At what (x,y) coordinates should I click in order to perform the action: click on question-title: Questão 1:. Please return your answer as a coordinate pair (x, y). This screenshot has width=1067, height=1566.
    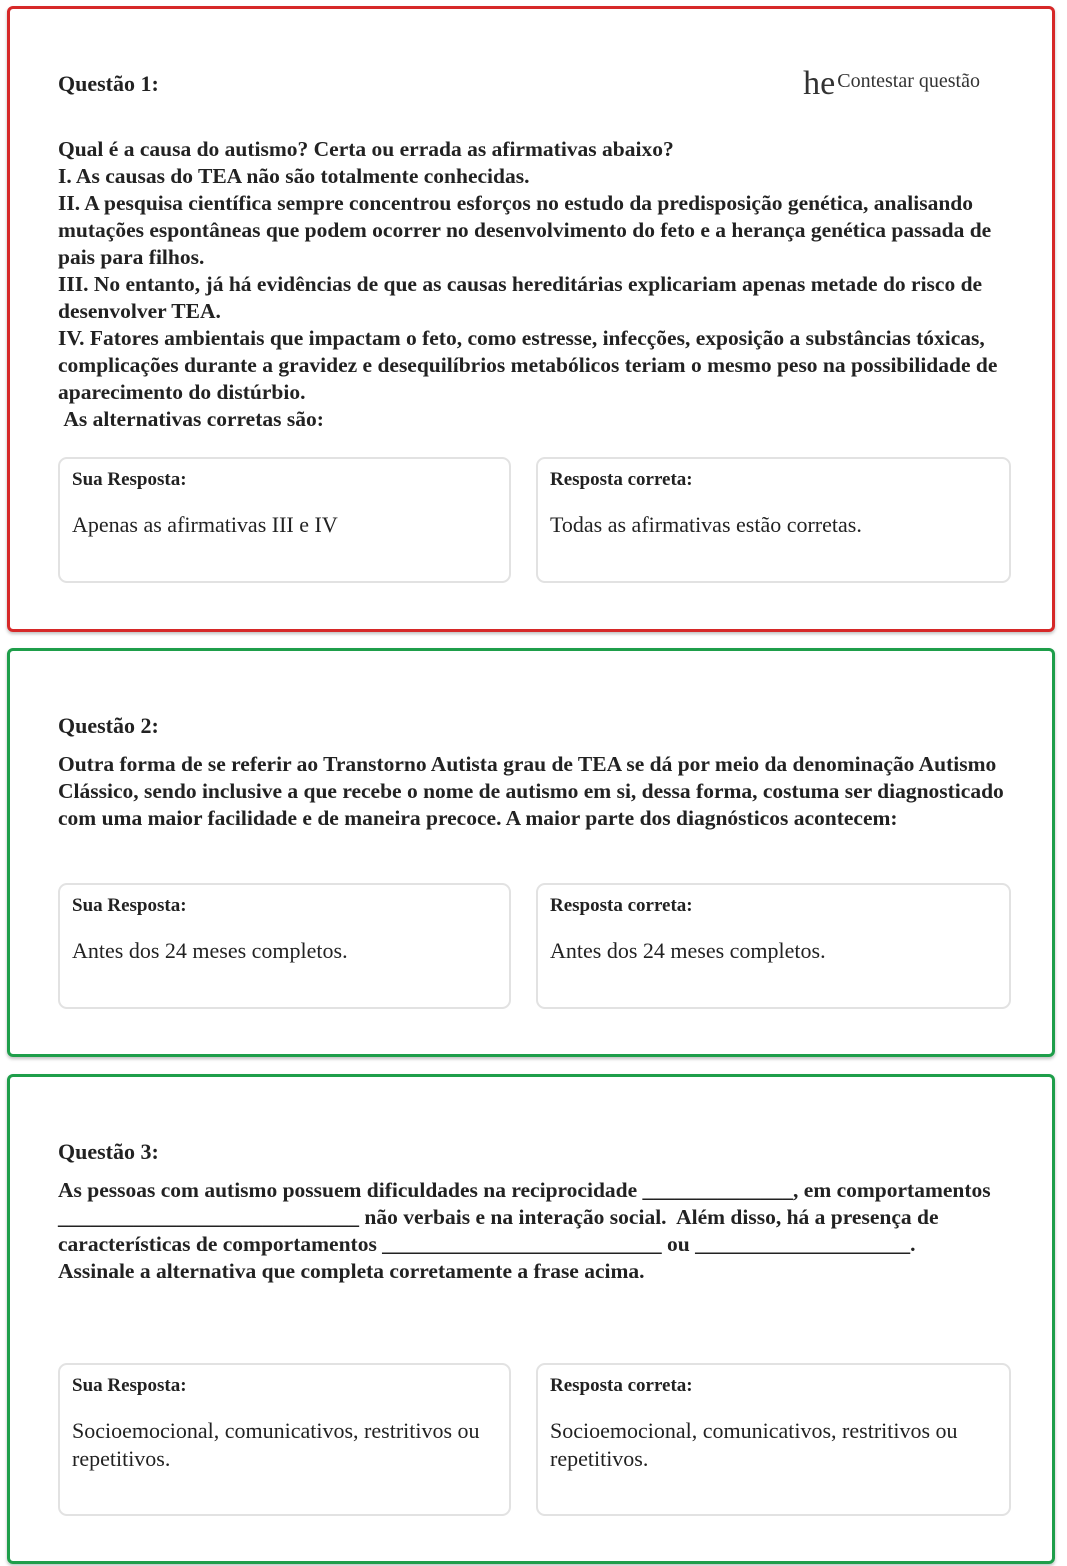
    Looking at the image, I should click on (108, 83).